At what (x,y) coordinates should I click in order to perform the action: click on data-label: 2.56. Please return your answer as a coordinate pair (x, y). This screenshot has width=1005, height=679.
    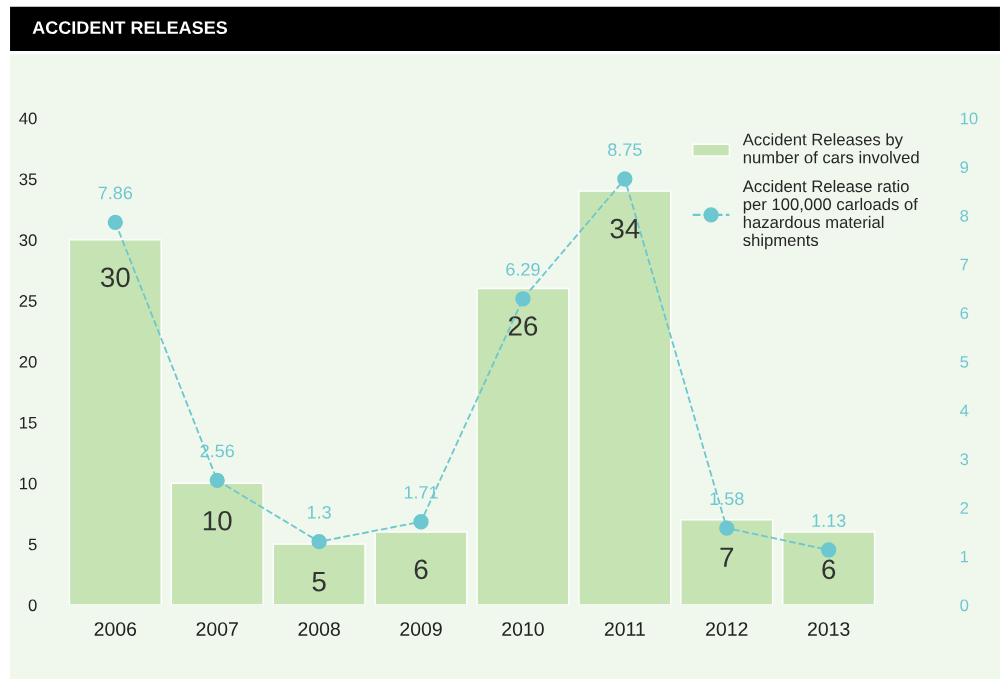
    Looking at the image, I should click on (217, 451).